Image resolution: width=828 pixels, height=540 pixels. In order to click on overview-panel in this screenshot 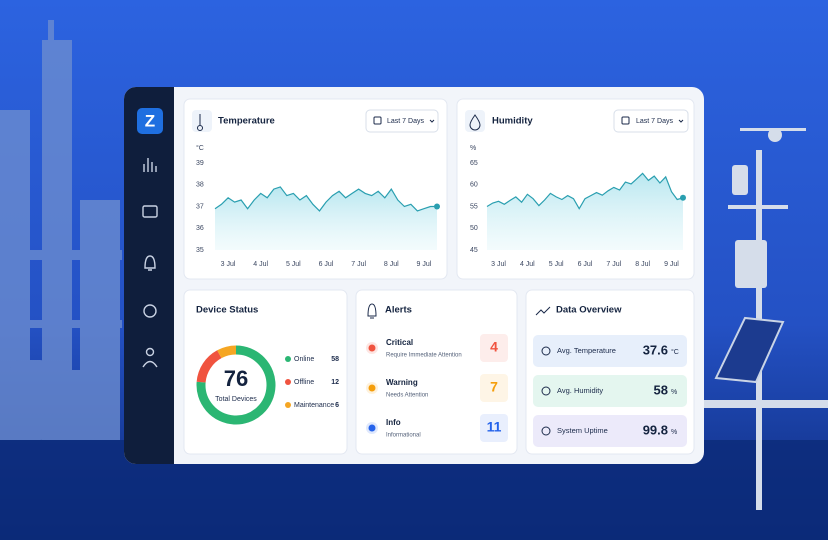, I will do `click(610, 372)`.